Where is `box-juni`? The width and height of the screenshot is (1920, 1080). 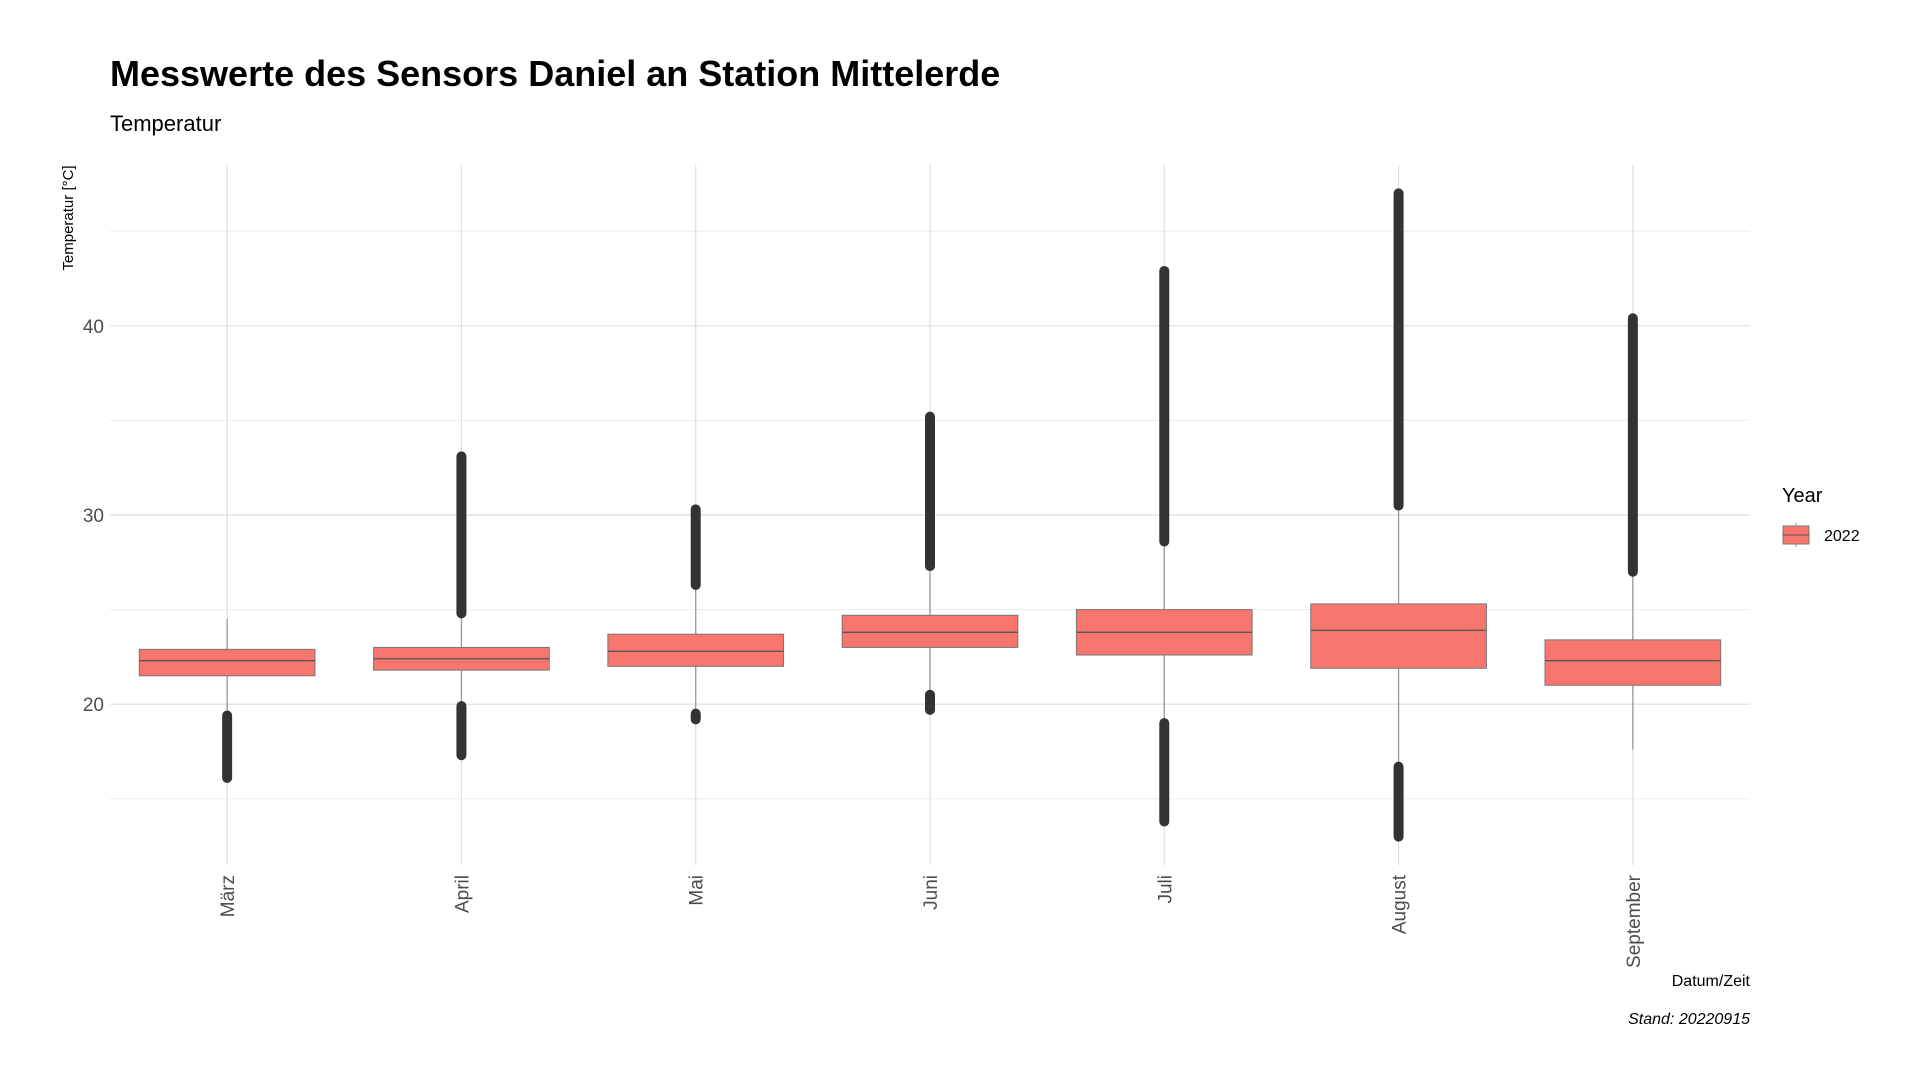
box-juni is located at coordinates (930, 563).